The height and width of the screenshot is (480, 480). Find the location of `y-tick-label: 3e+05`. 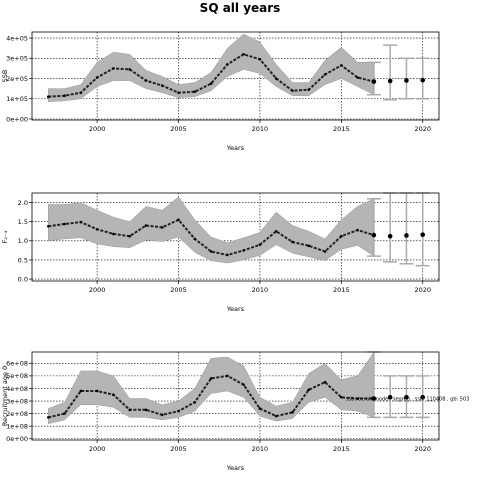

y-tick-label: 3e+05 is located at coordinates (17, 59).